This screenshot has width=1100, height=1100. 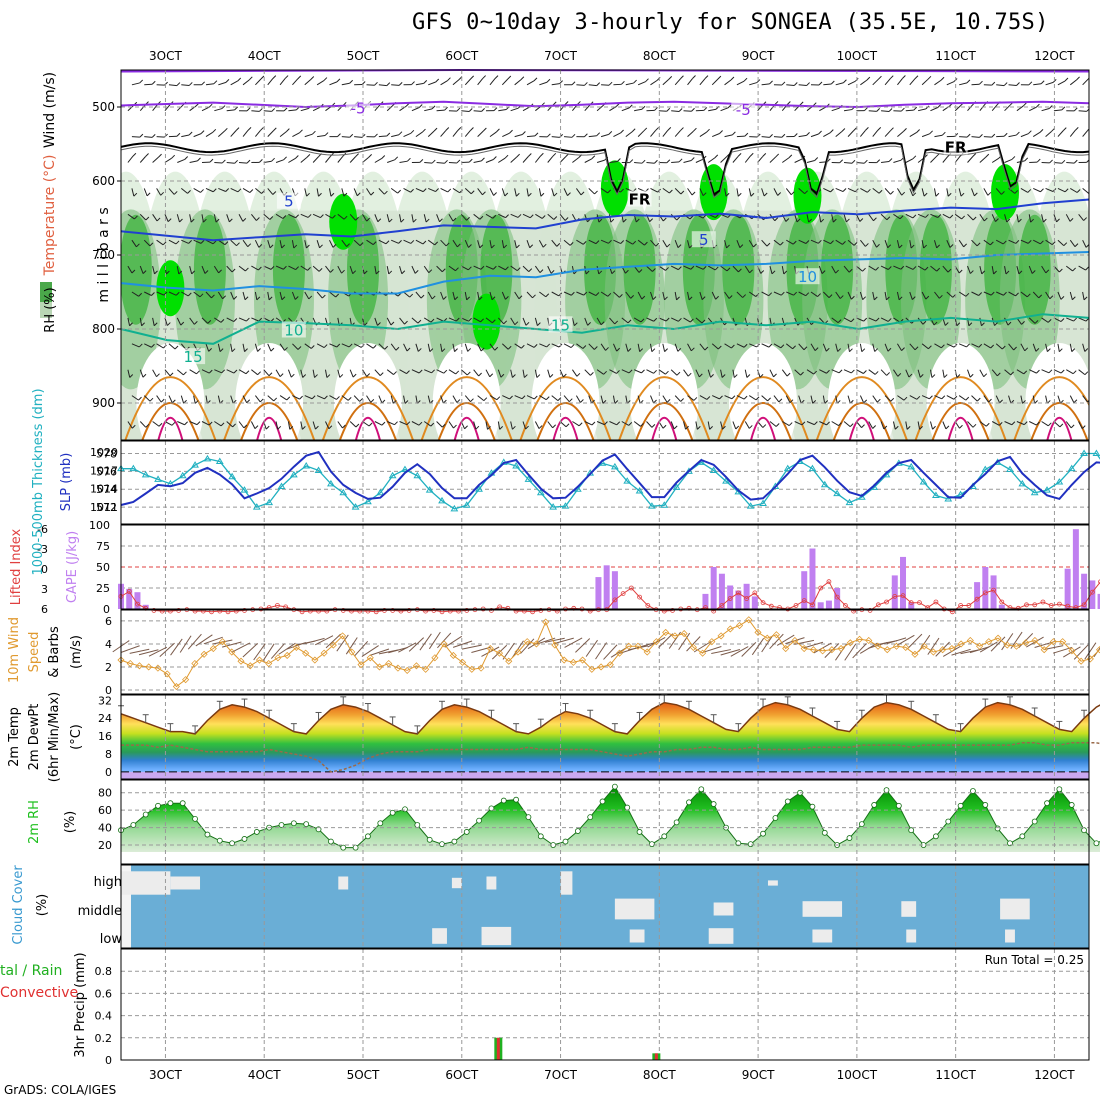 I want to click on run-total-label: Run Total = 0.25, so click(x=1034, y=960).